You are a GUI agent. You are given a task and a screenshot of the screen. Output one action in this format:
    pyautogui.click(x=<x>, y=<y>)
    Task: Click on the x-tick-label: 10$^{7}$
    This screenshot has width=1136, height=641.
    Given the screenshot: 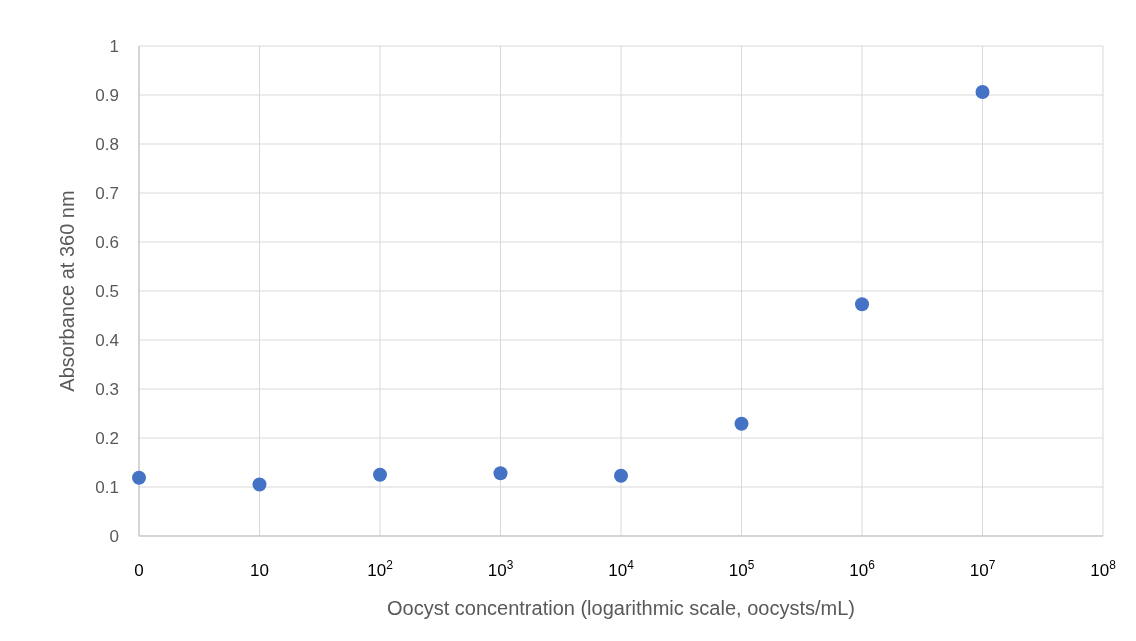 What is the action you would take?
    pyautogui.click(x=982, y=569)
    